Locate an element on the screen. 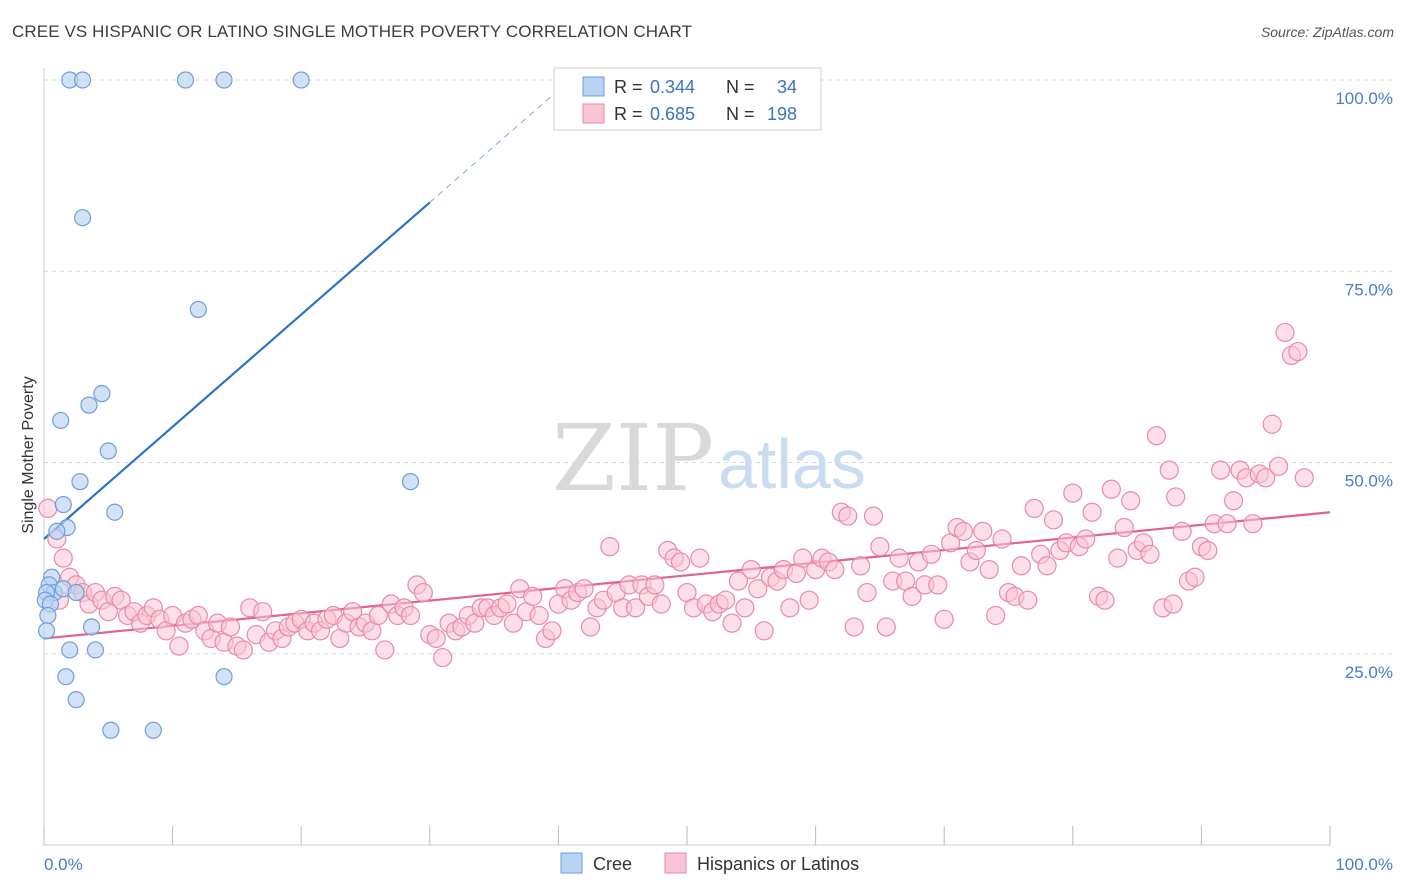 This screenshot has width=1406, height=892. legend-r-value-cree: 0.344 is located at coordinates (672, 87).